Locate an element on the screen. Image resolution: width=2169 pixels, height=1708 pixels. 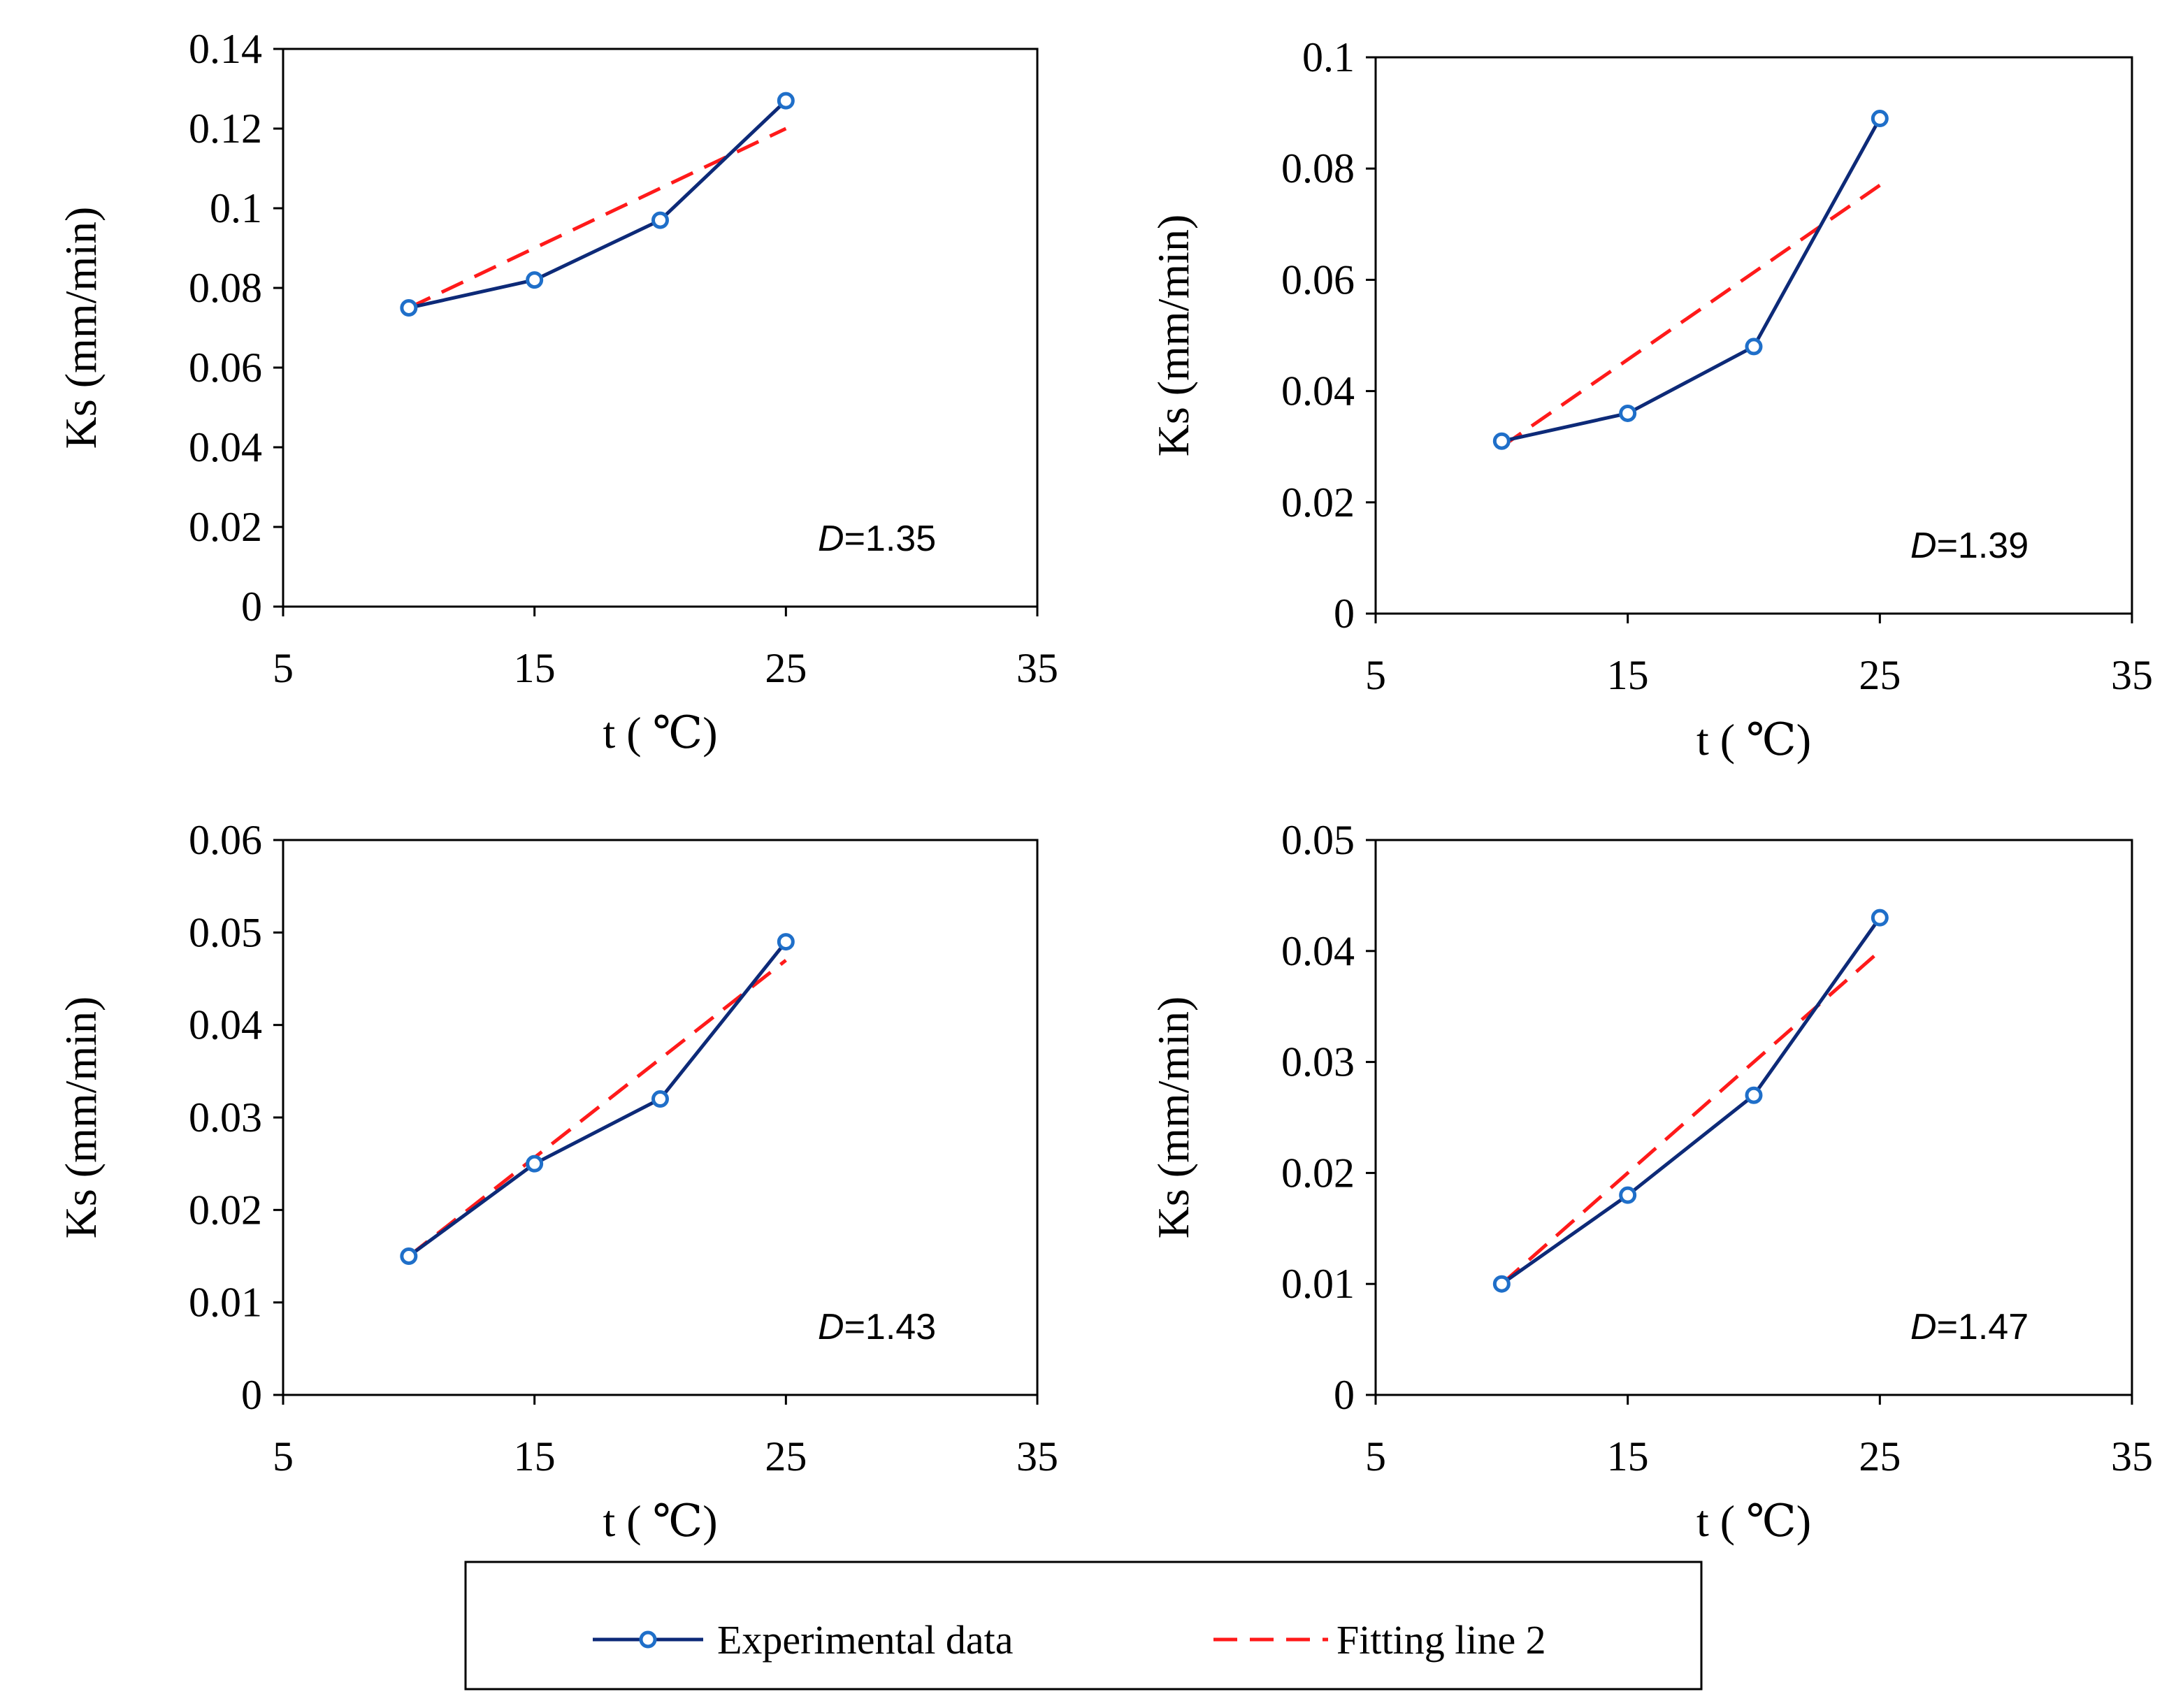
legend: Experimental data Fitting line 2 is located at coordinates (1083, 1626).